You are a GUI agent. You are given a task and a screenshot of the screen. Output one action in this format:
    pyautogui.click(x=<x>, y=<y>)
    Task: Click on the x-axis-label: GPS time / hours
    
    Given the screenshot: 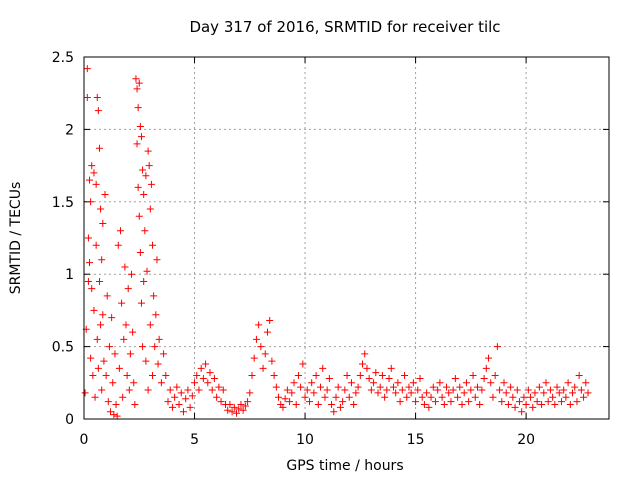 What is the action you would take?
    pyautogui.click(x=344, y=466)
    